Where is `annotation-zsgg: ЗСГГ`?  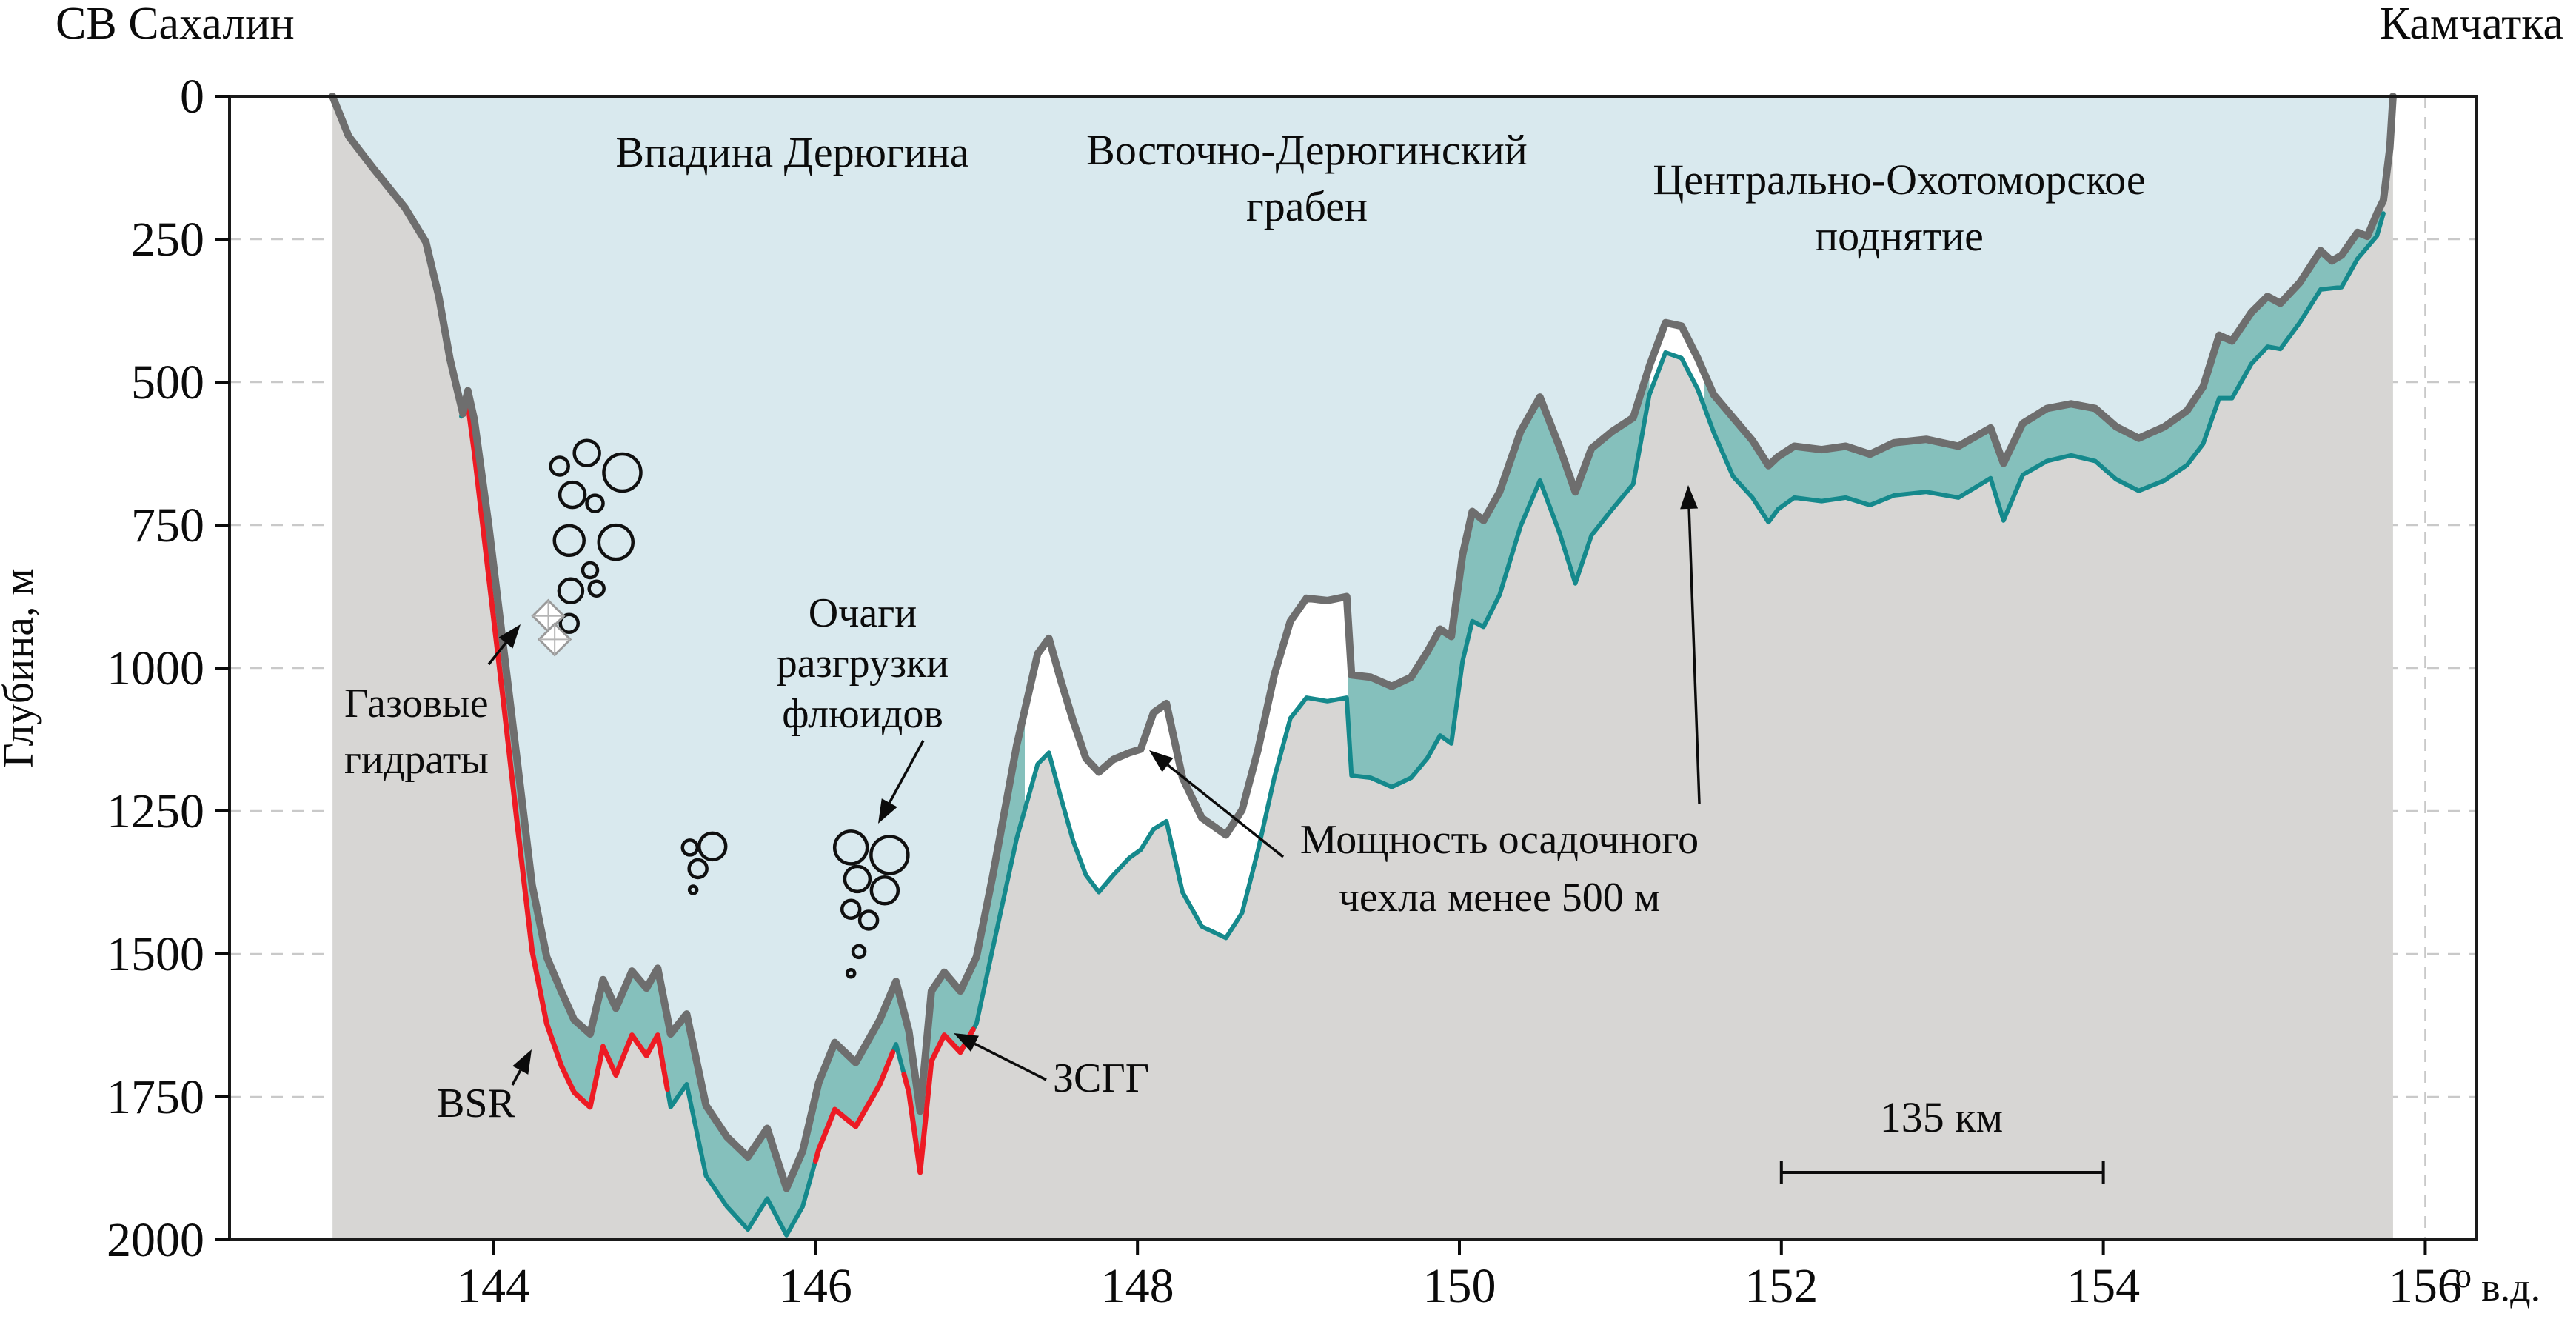 annotation-zsgg: ЗСГГ is located at coordinates (1101, 1078).